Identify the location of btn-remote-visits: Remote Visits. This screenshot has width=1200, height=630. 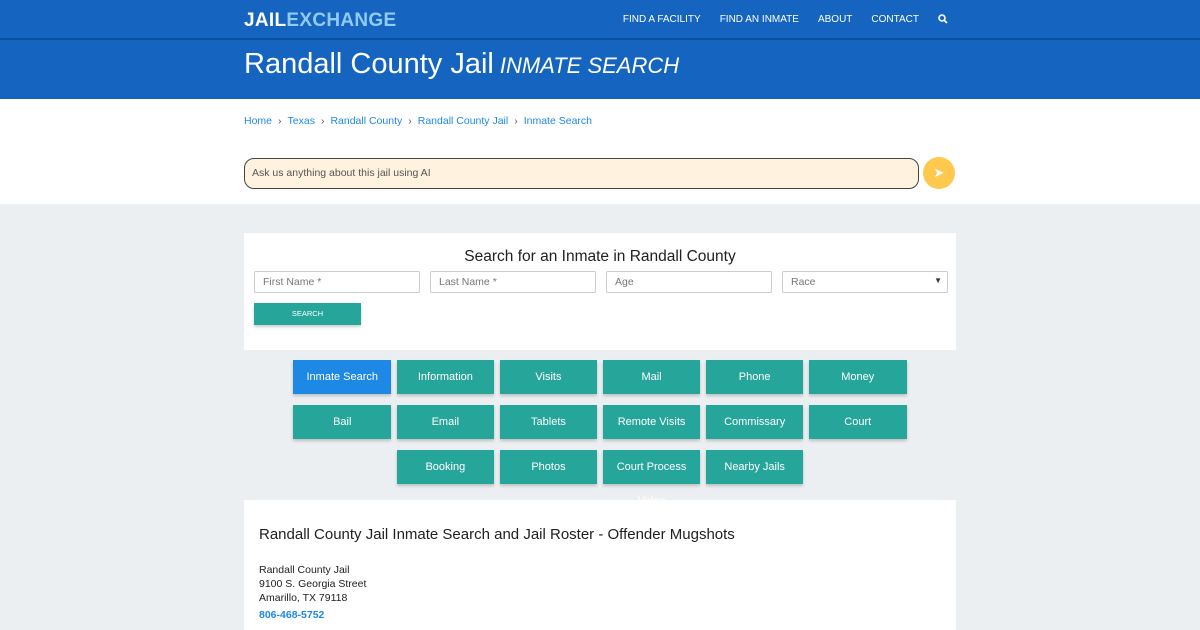
(651, 422).